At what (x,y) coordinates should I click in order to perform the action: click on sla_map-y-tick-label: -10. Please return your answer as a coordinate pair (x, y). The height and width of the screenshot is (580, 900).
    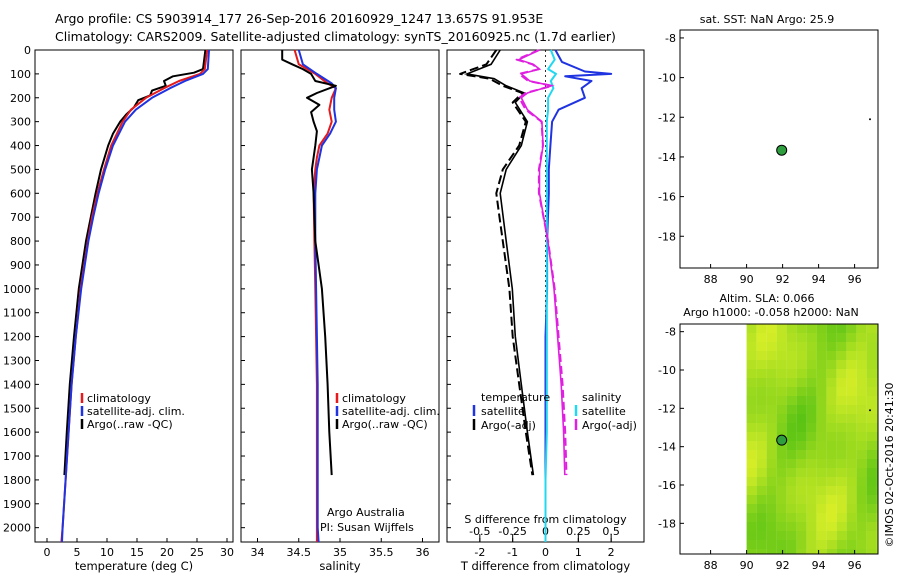
    Looking at the image, I should click on (667, 370).